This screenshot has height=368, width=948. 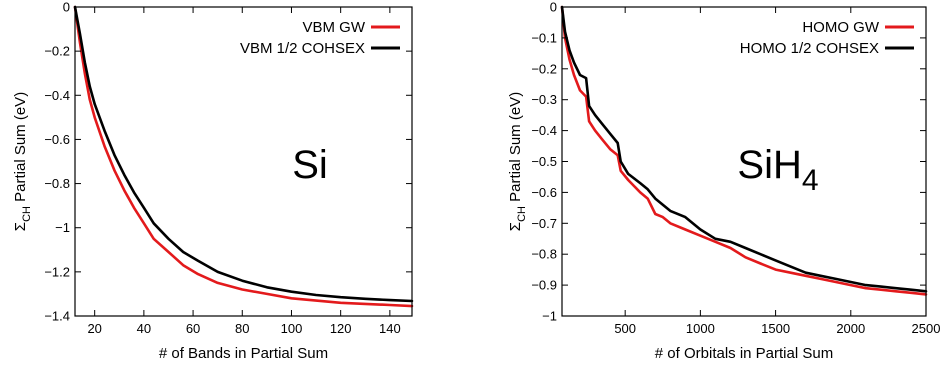 I want to click on x-tick-label: 2000, so click(x=850, y=328).